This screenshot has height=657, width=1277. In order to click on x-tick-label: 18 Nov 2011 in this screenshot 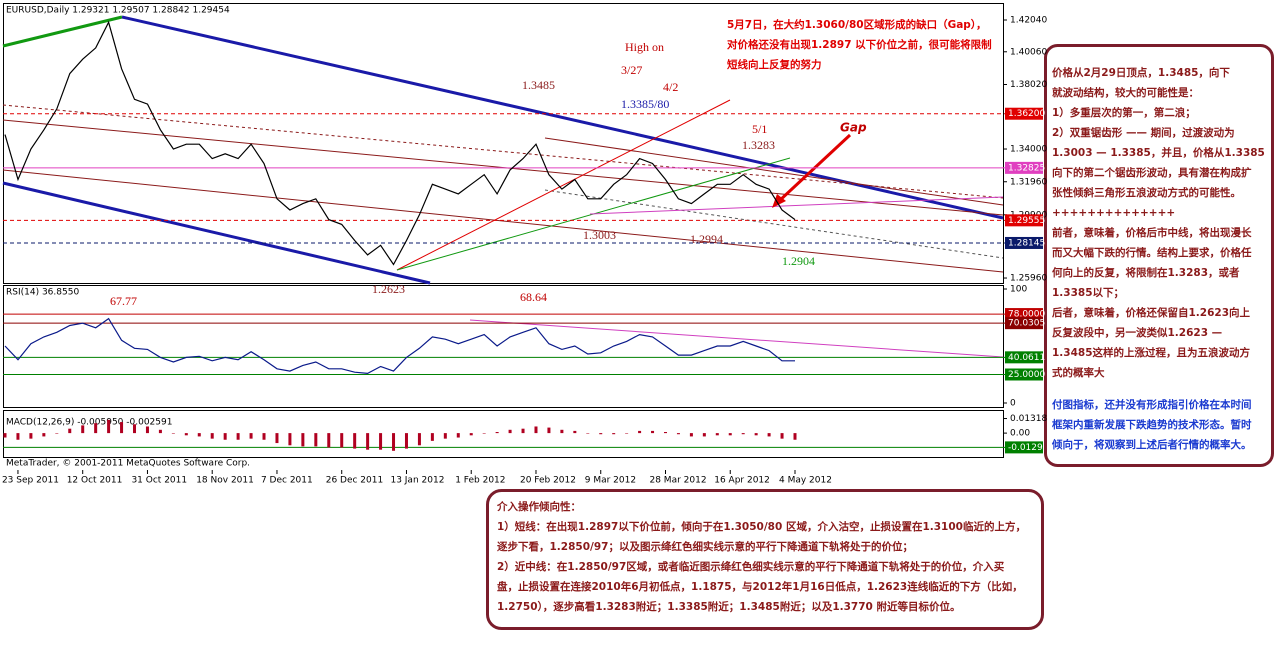, I will do `click(225, 481)`.